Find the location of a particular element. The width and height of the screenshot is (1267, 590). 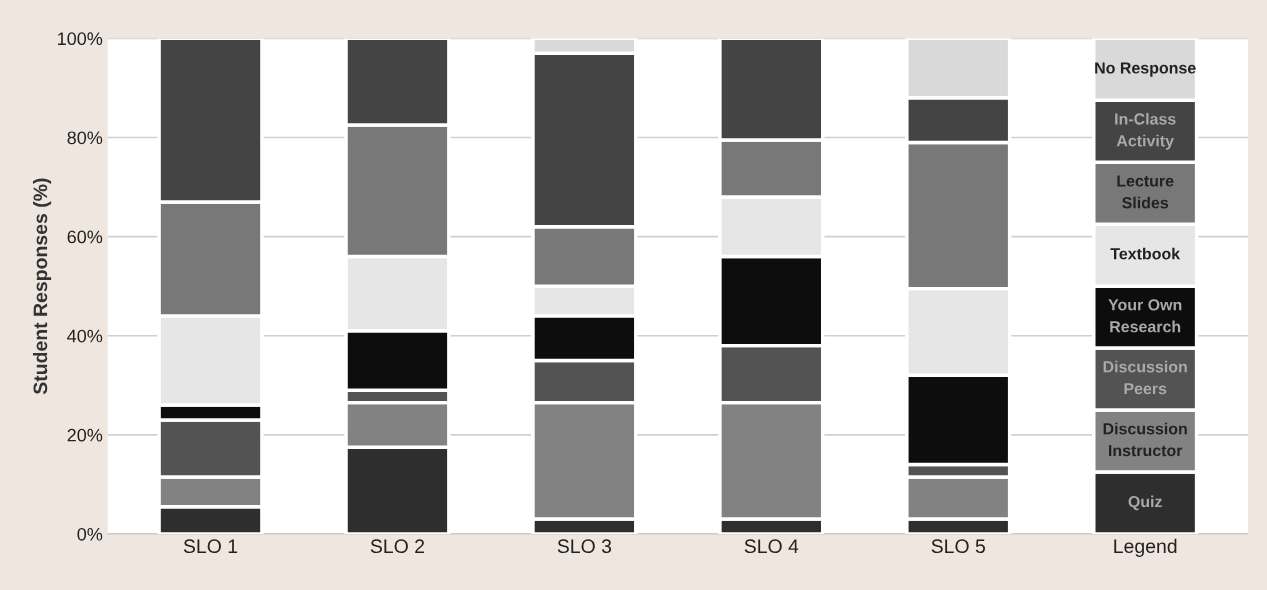

series-label: Lecture Slides is located at coordinates (1145, 192).